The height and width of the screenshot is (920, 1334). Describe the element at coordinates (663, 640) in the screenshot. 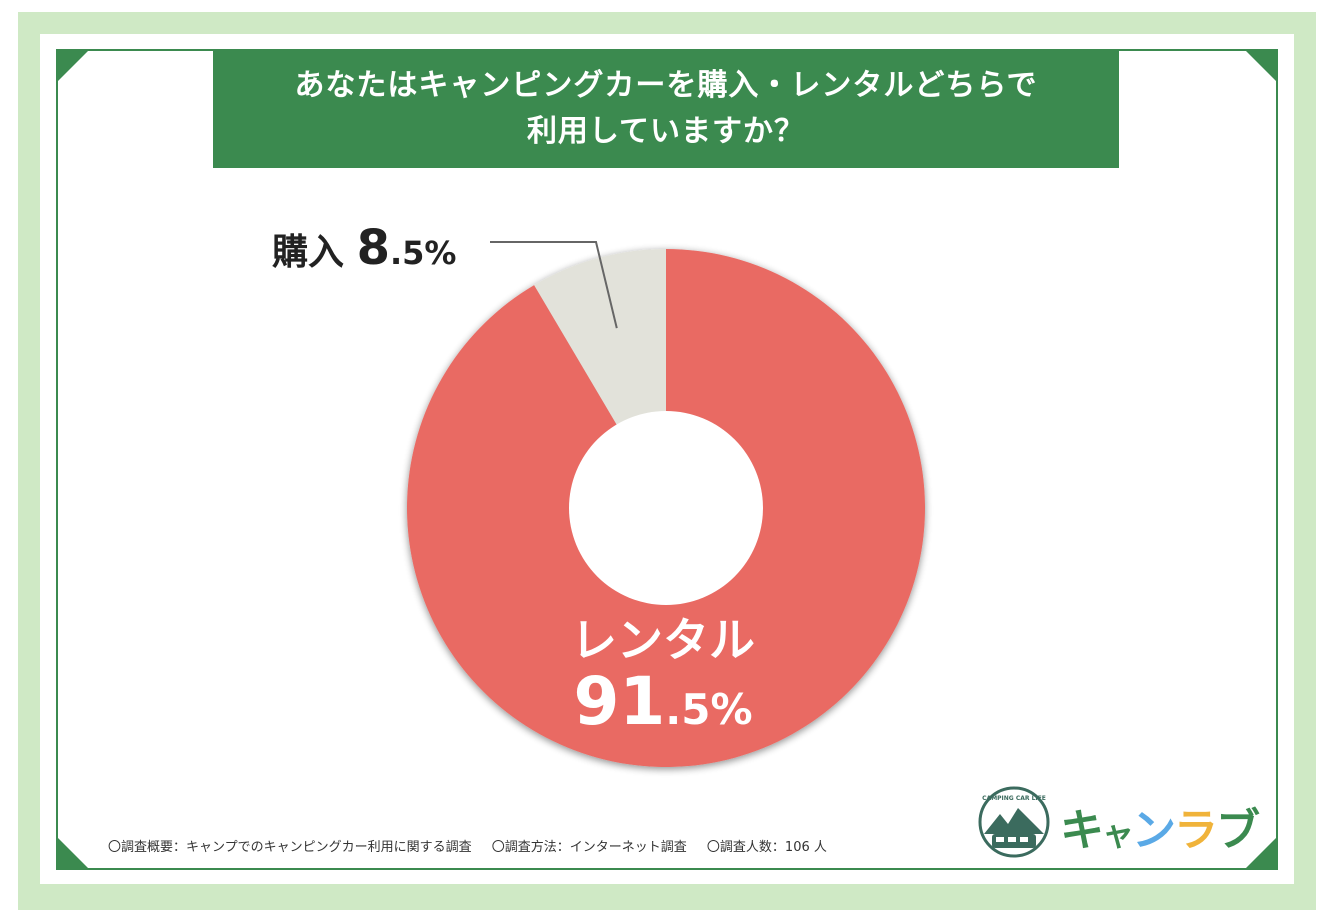

I see `slice-label-rental: レンタル` at that location.